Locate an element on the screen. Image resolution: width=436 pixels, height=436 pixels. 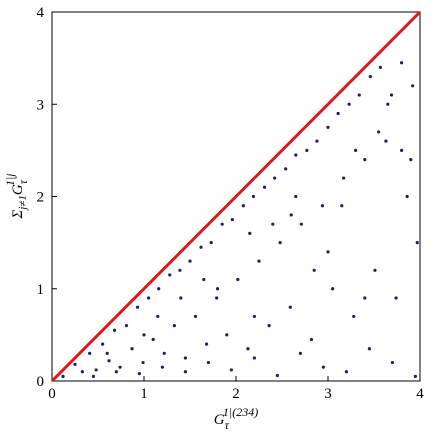
x-tick-label: 3 is located at coordinates (328, 394).